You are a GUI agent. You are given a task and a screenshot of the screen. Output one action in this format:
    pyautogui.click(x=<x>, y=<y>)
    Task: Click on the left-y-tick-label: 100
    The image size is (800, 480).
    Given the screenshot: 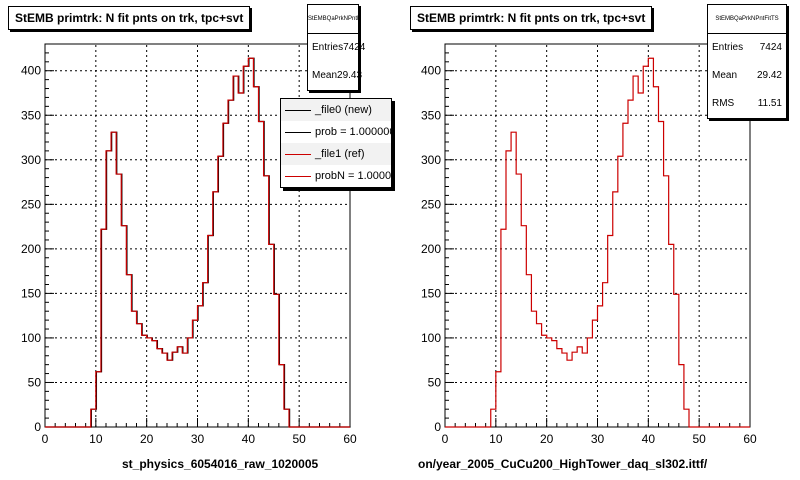 What is the action you would take?
    pyautogui.click(x=31, y=338)
    